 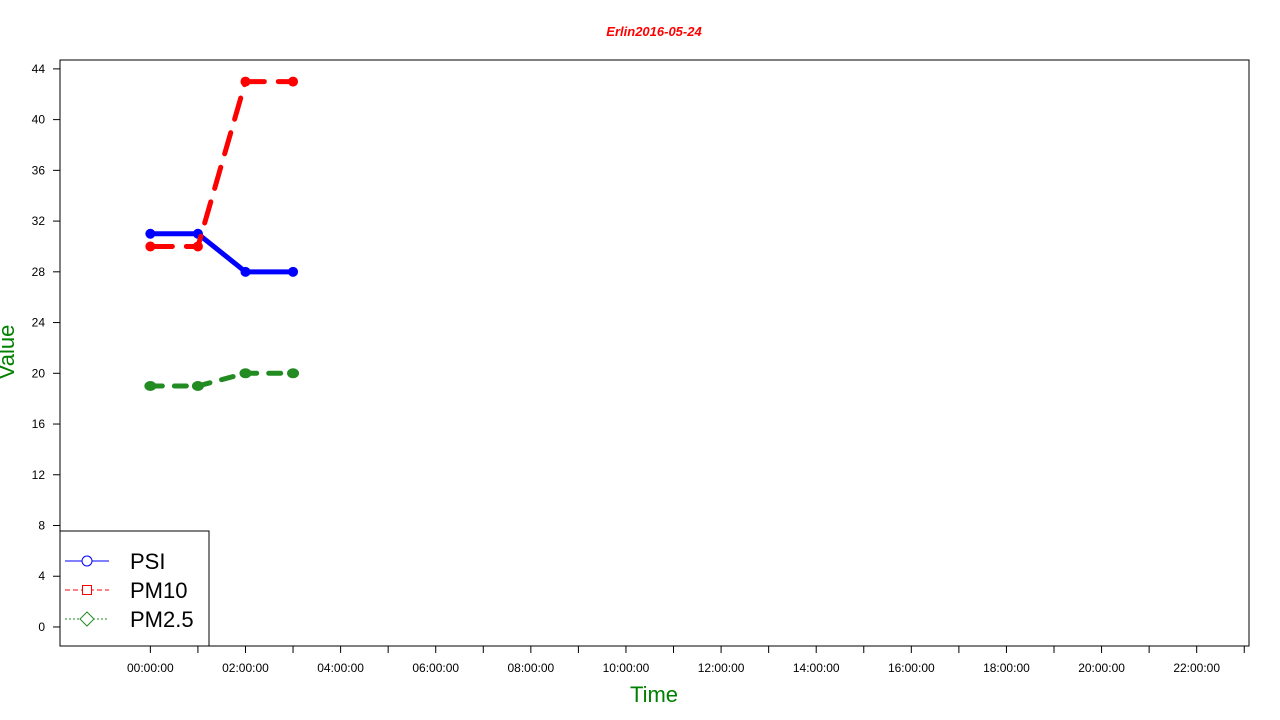 I want to click on x-tick-label: 10:00:00, so click(x=626, y=668).